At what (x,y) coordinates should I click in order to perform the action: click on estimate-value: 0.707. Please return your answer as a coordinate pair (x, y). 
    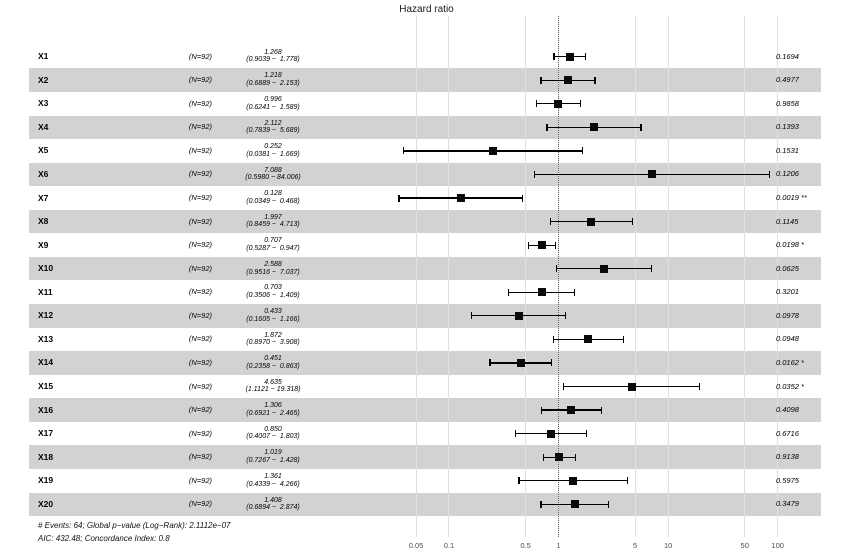
    Looking at the image, I should click on (273, 241).